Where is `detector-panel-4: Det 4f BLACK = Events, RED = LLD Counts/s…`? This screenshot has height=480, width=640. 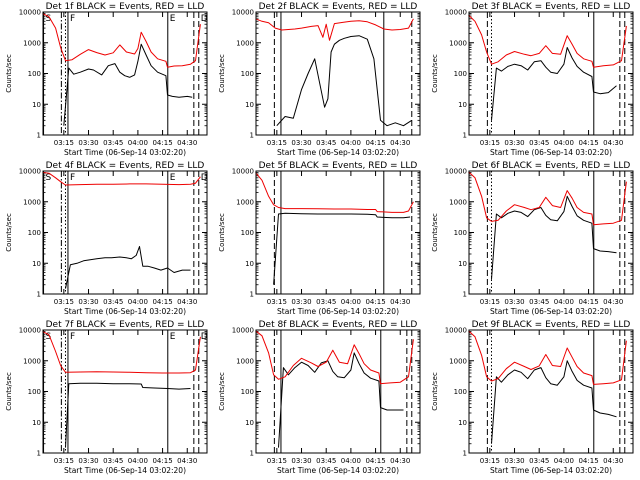
detector-panel-4: Det 4f BLACK = Events, RED = LLD Counts/s… is located at coordinates (106, 238).